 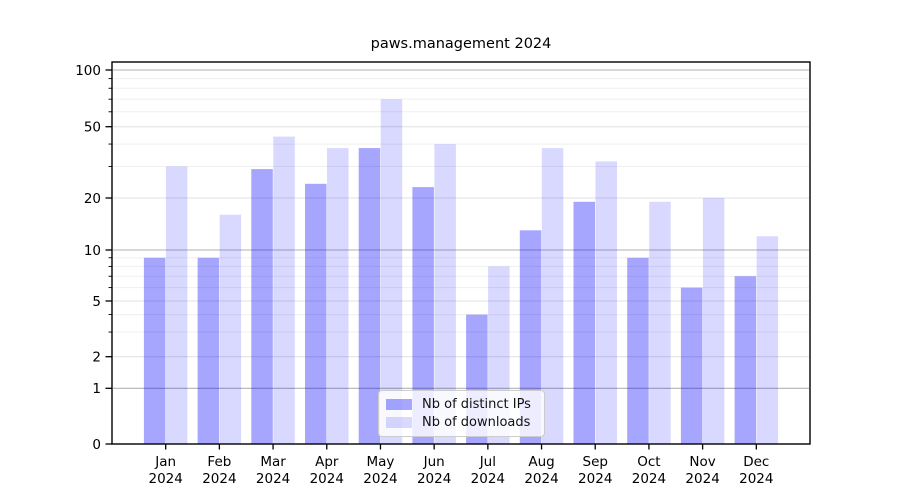 What do you see at coordinates (552, 296) in the screenshot?
I see `bar-downloads-aug` at bounding box center [552, 296].